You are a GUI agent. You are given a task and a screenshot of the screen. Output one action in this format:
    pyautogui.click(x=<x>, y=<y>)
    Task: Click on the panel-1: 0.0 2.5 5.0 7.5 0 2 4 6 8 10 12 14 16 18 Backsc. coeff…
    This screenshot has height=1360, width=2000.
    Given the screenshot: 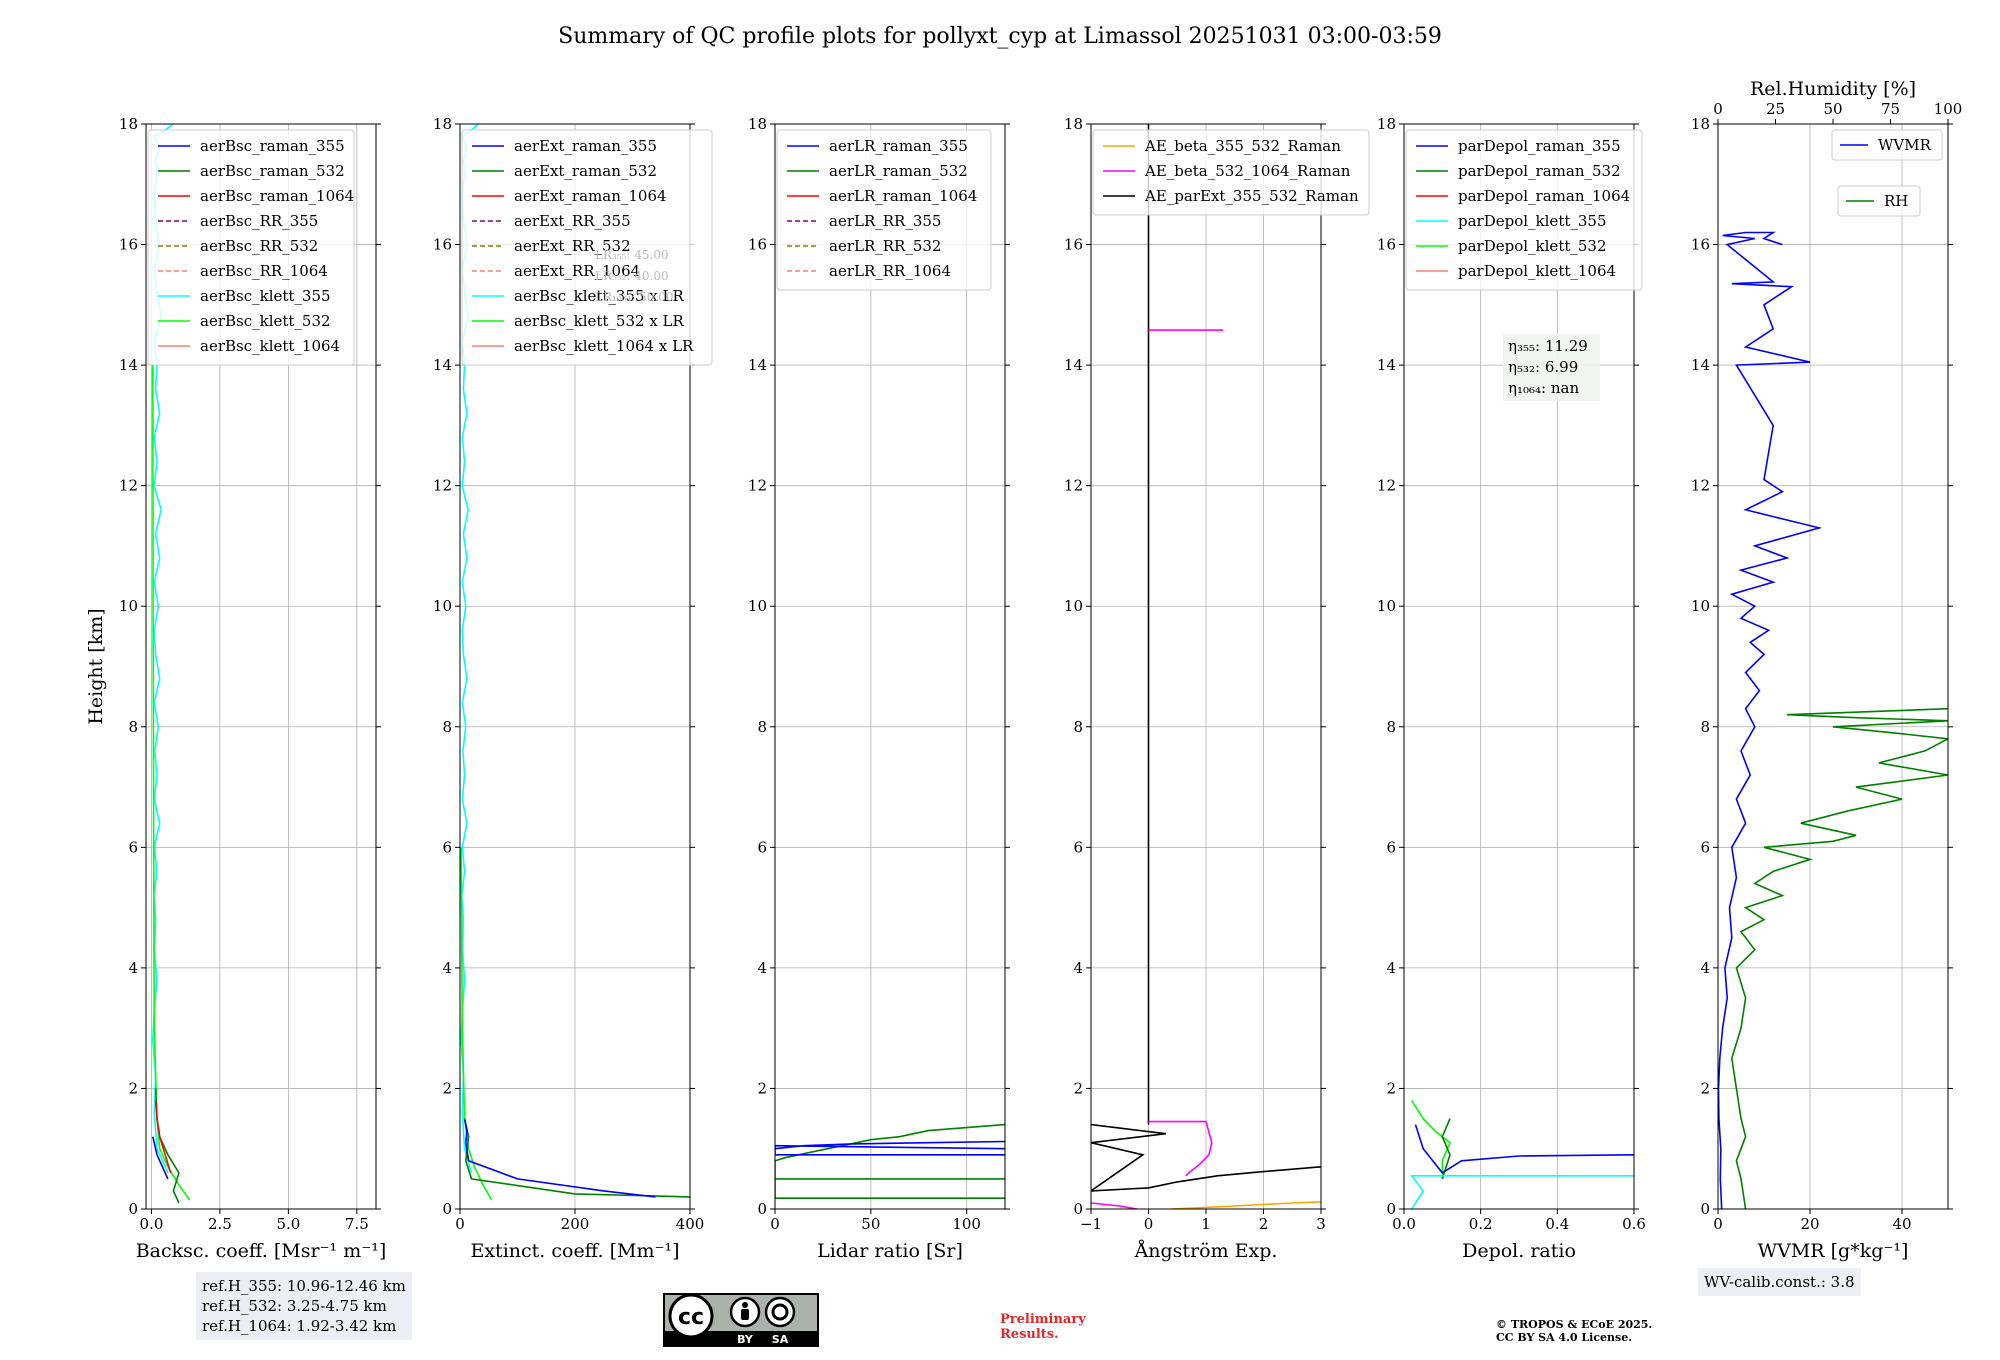 What is the action you would take?
    pyautogui.click(x=235, y=688)
    